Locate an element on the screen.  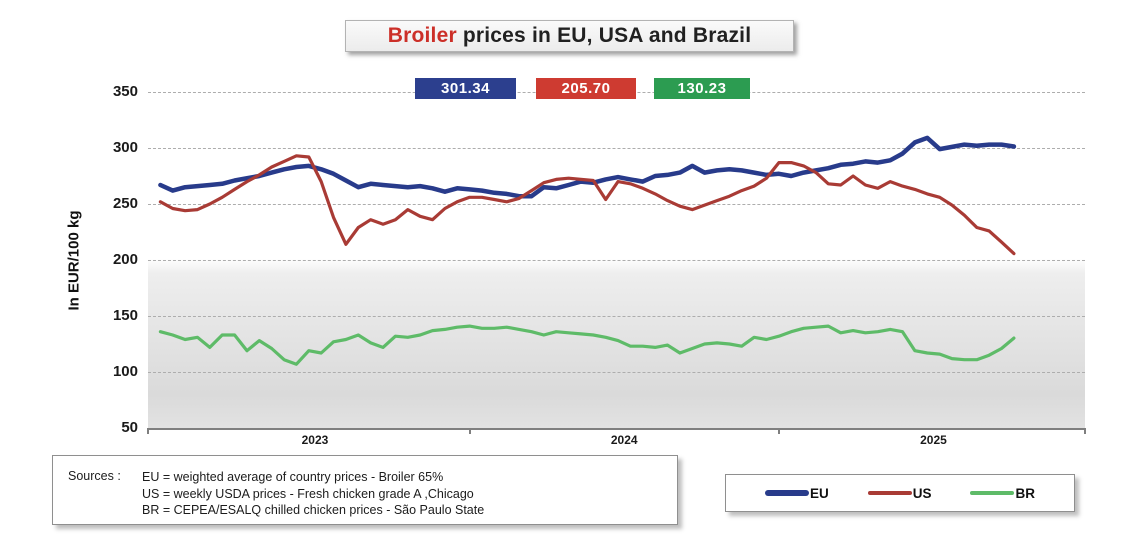
y-tick-label: 250 is located at coordinates (125, 203).